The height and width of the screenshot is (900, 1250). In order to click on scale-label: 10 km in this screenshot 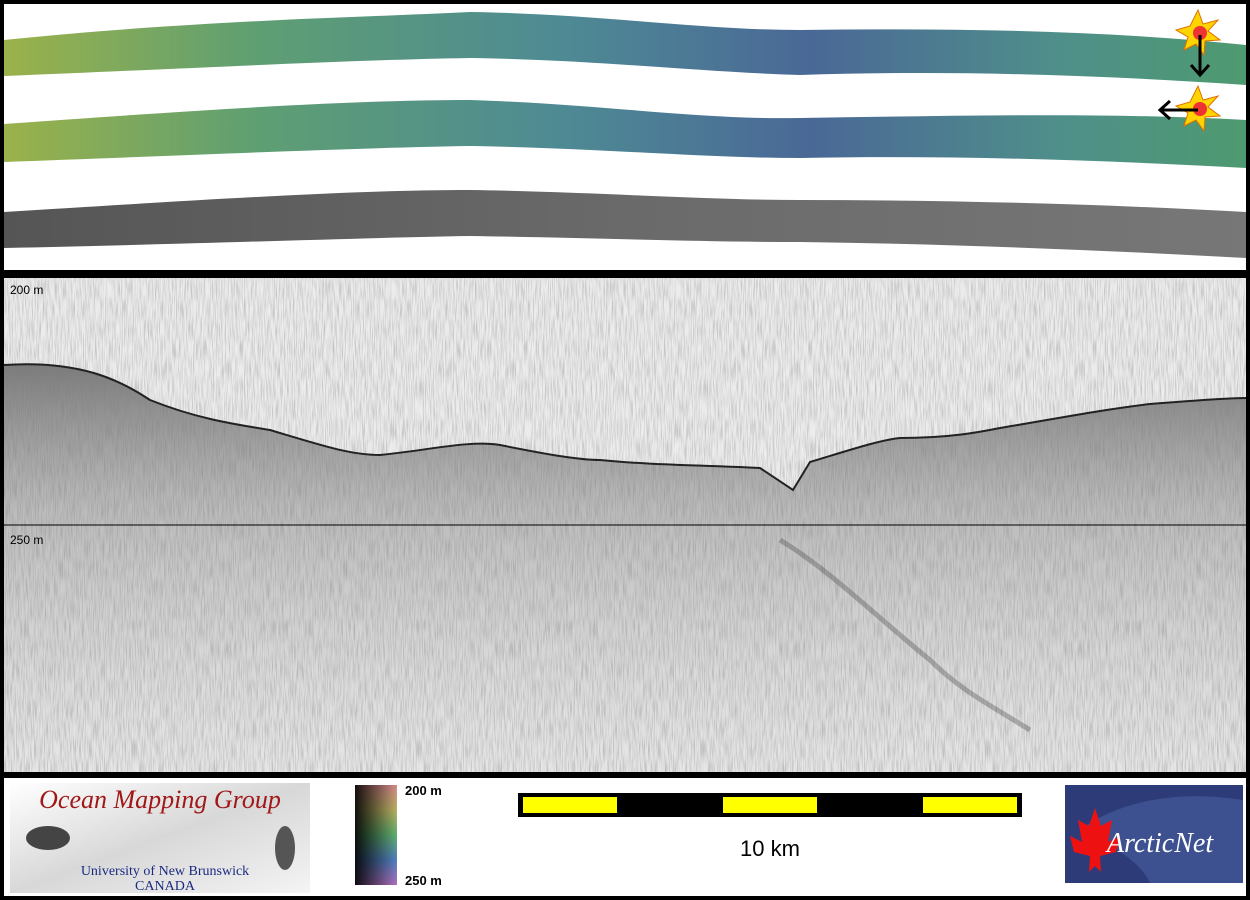, I will do `click(770, 848)`.